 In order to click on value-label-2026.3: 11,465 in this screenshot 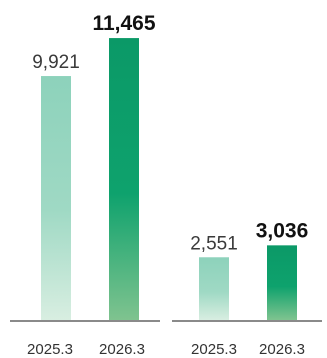, I will do `click(123, 23)`.